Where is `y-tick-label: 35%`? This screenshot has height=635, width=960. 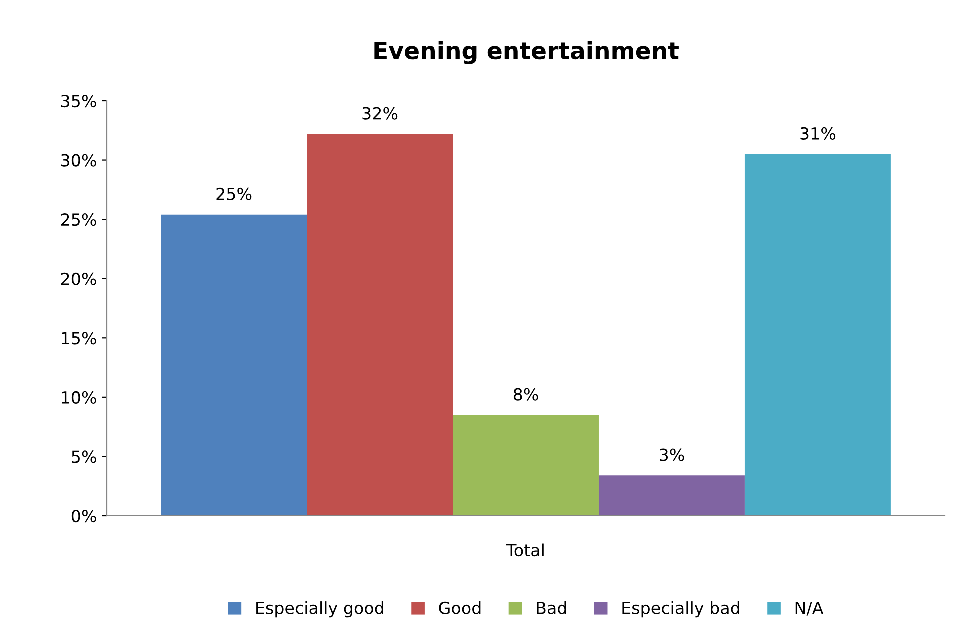
y-tick-label: 35% is located at coordinates (79, 101).